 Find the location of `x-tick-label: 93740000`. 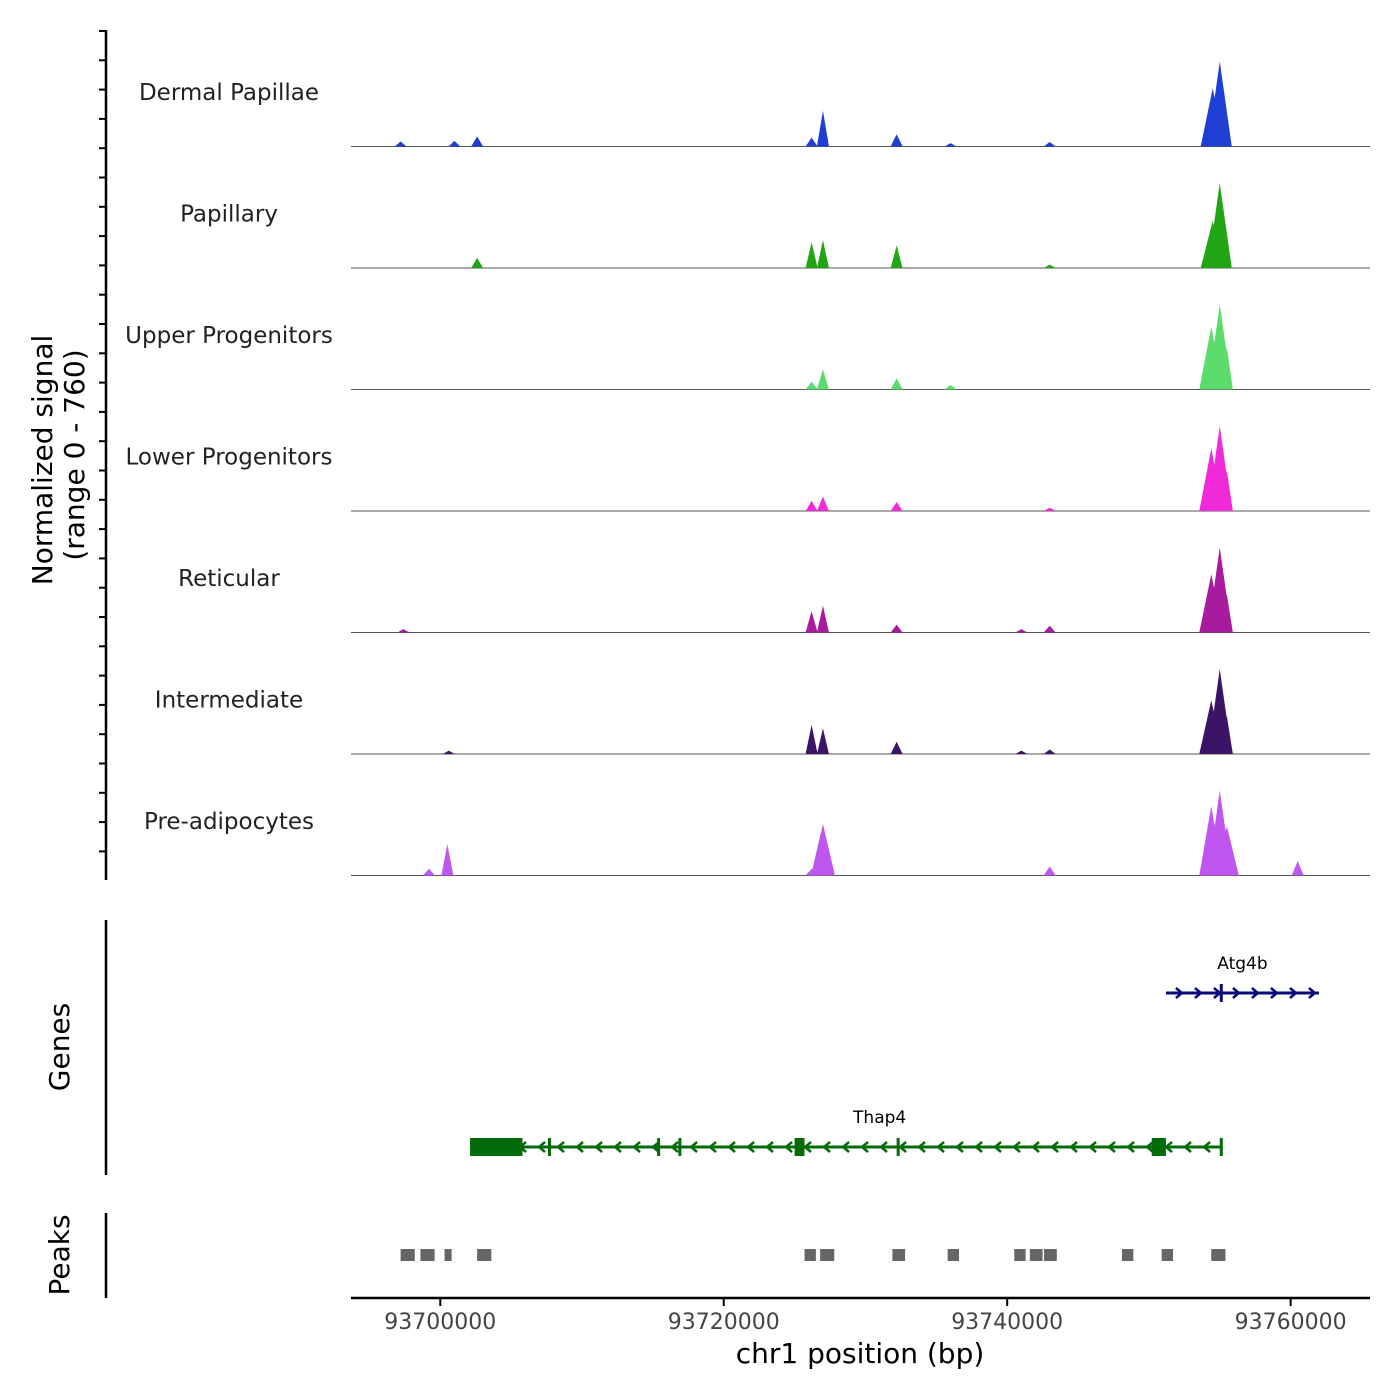

x-tick-label: 93740000 is located at coordinates (1007, 1322).